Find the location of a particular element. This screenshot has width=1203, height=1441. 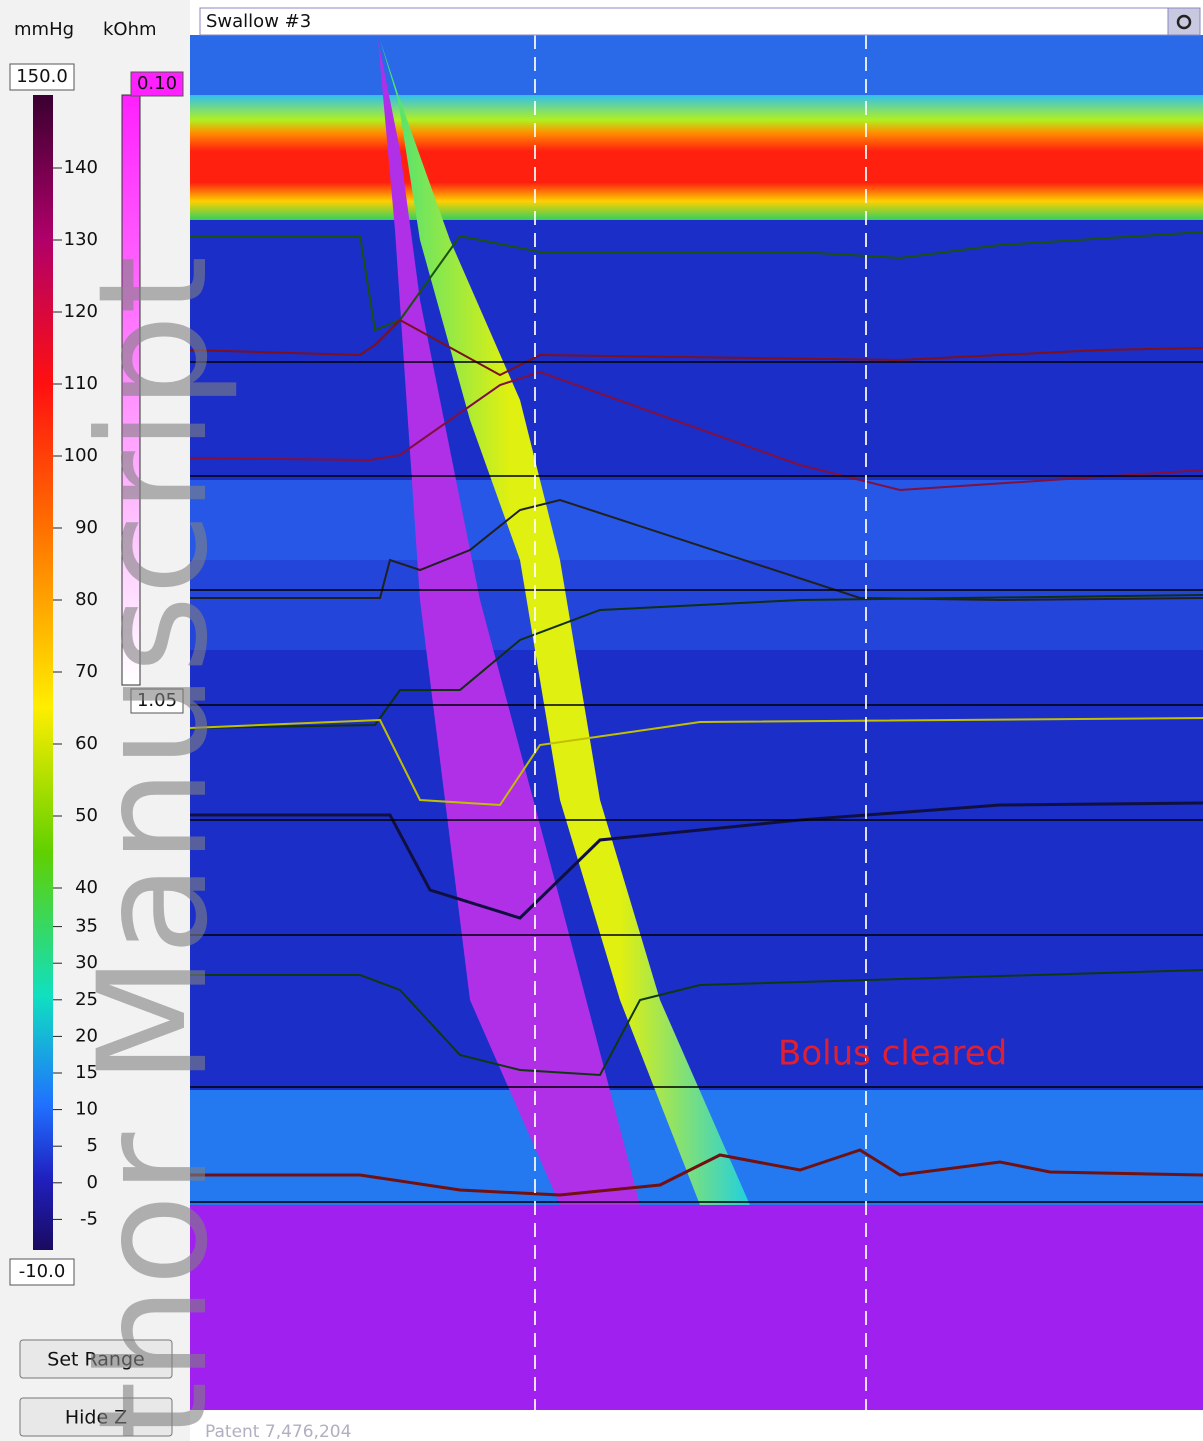

pressure-max-box is located at coordinates (42, 77).